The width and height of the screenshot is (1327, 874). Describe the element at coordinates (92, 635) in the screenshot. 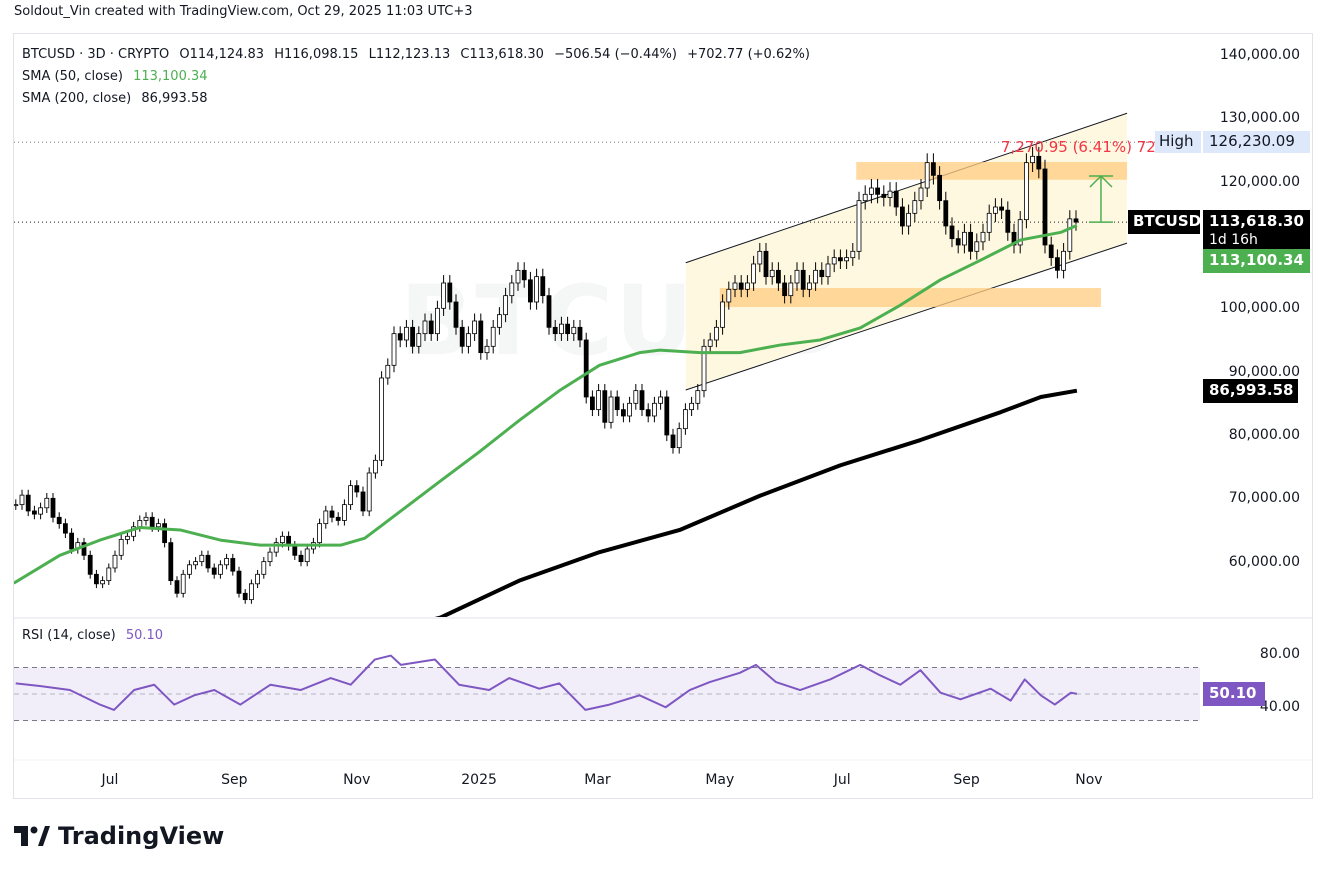

I see `rsi-legend: RSI (14, close) 50.10` at that location.